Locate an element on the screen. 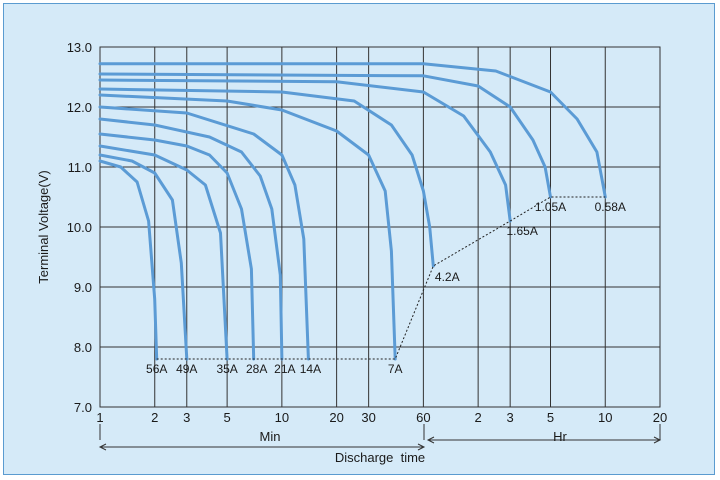 Image resolution: width=720 pixels, height=480 pixels. curve-label-21A: 21A is located at coordinates (284, 369).